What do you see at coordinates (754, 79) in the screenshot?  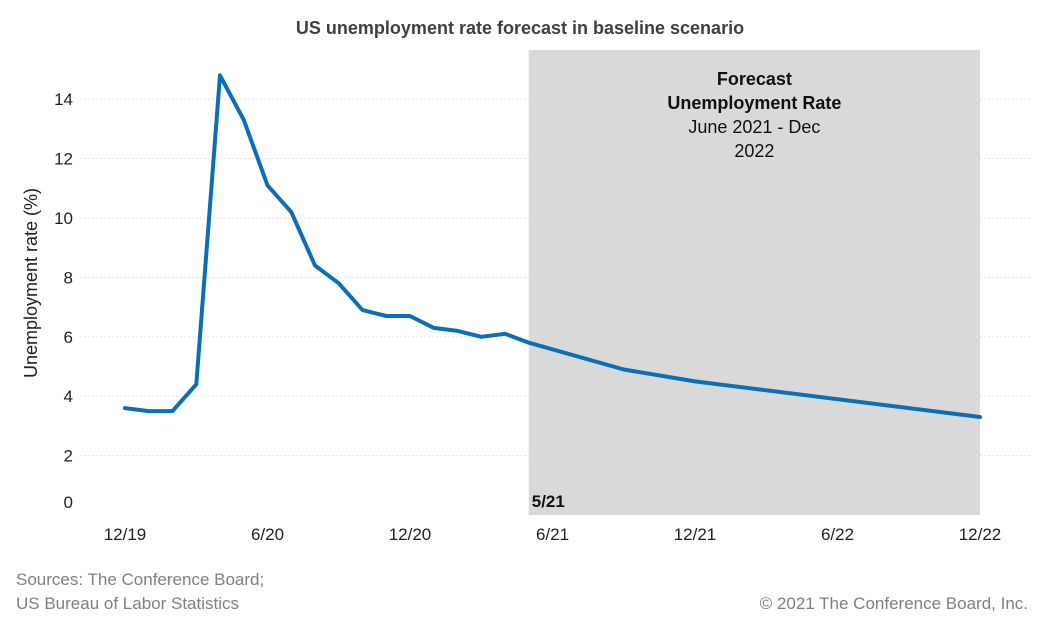 I see `forecast-title: Forecast` at bounding box center [754, 79].